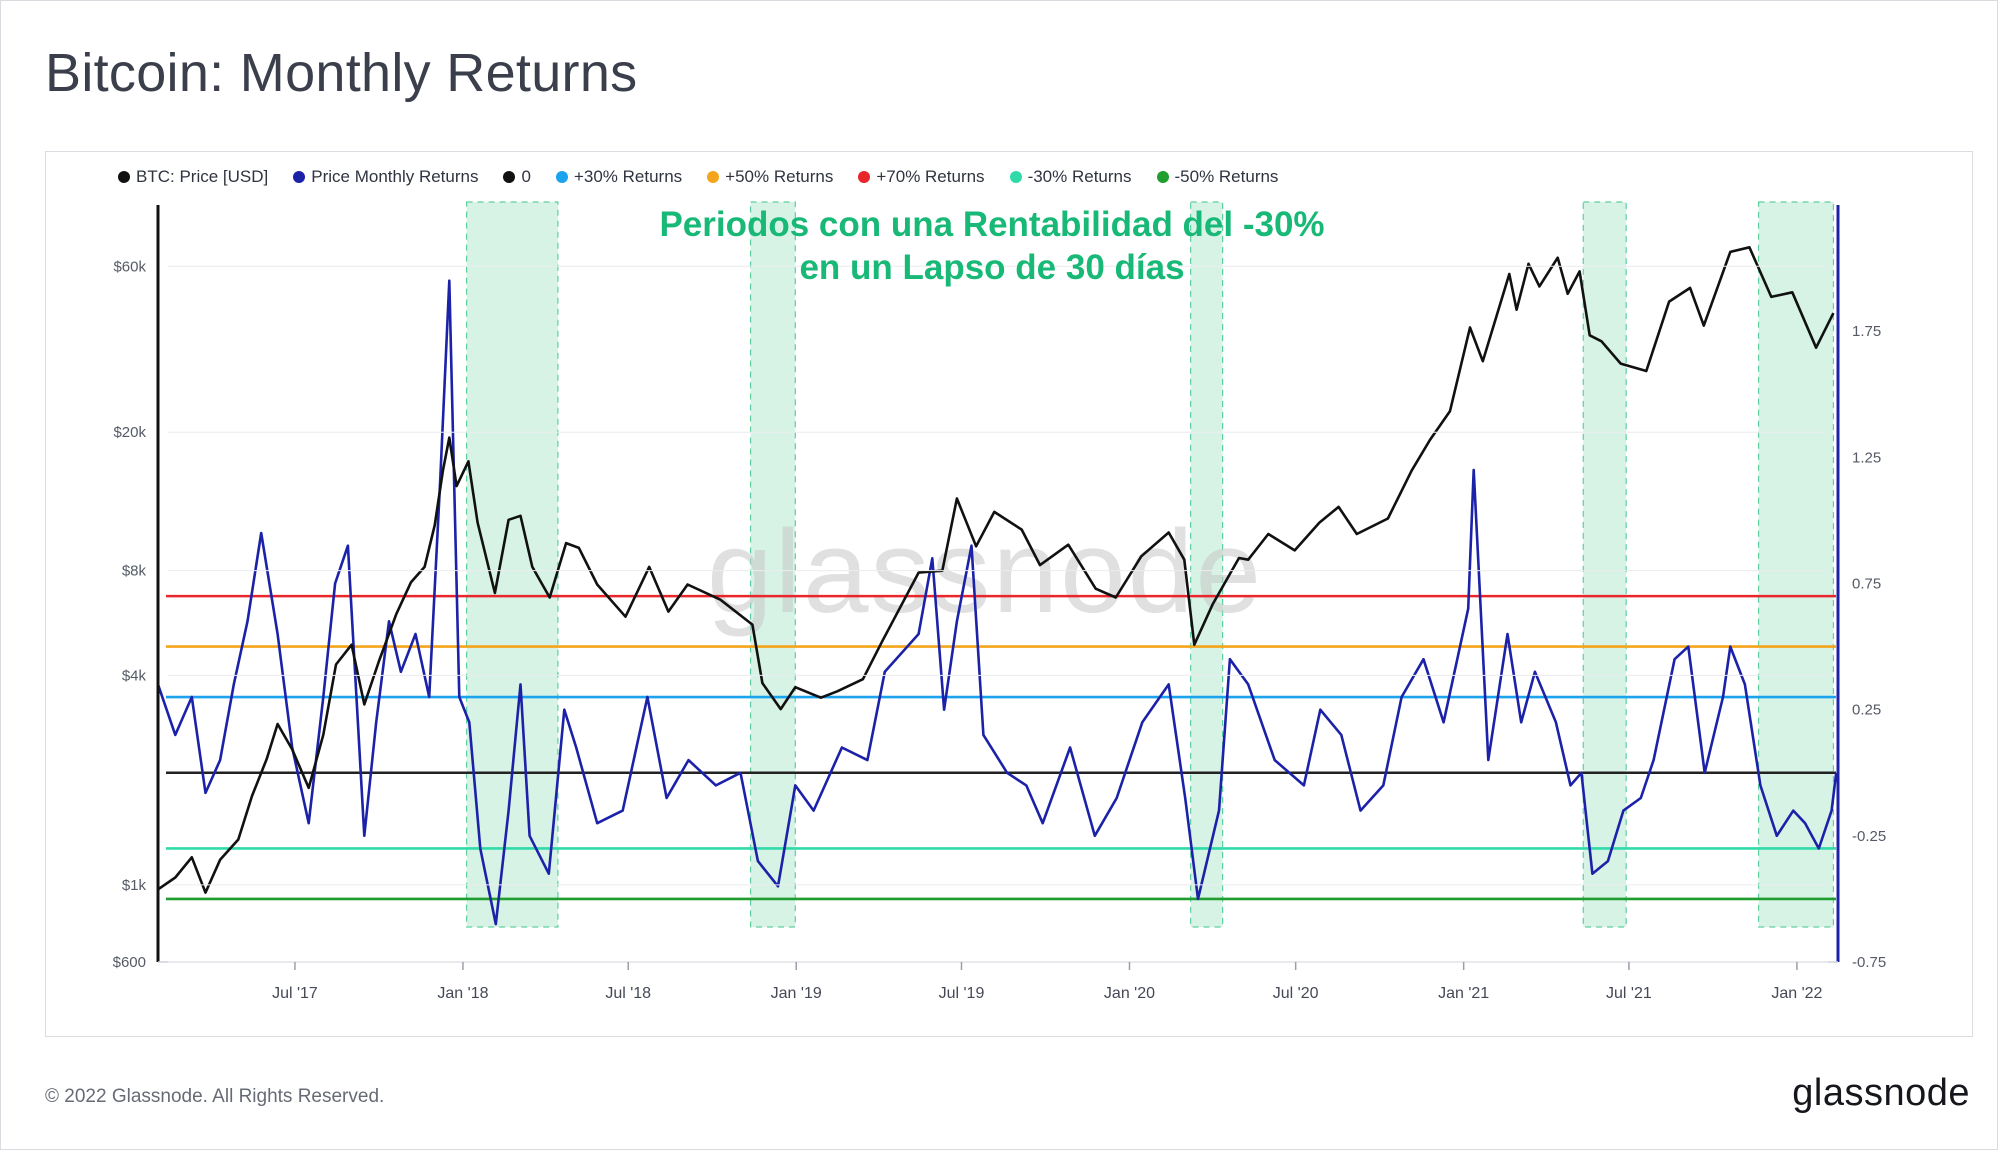 The image size is (2000, 1152). Describe the element at coordinates (1866, 710) in the screenshot. I see `y-right-tick-label: 0.25` at that location.